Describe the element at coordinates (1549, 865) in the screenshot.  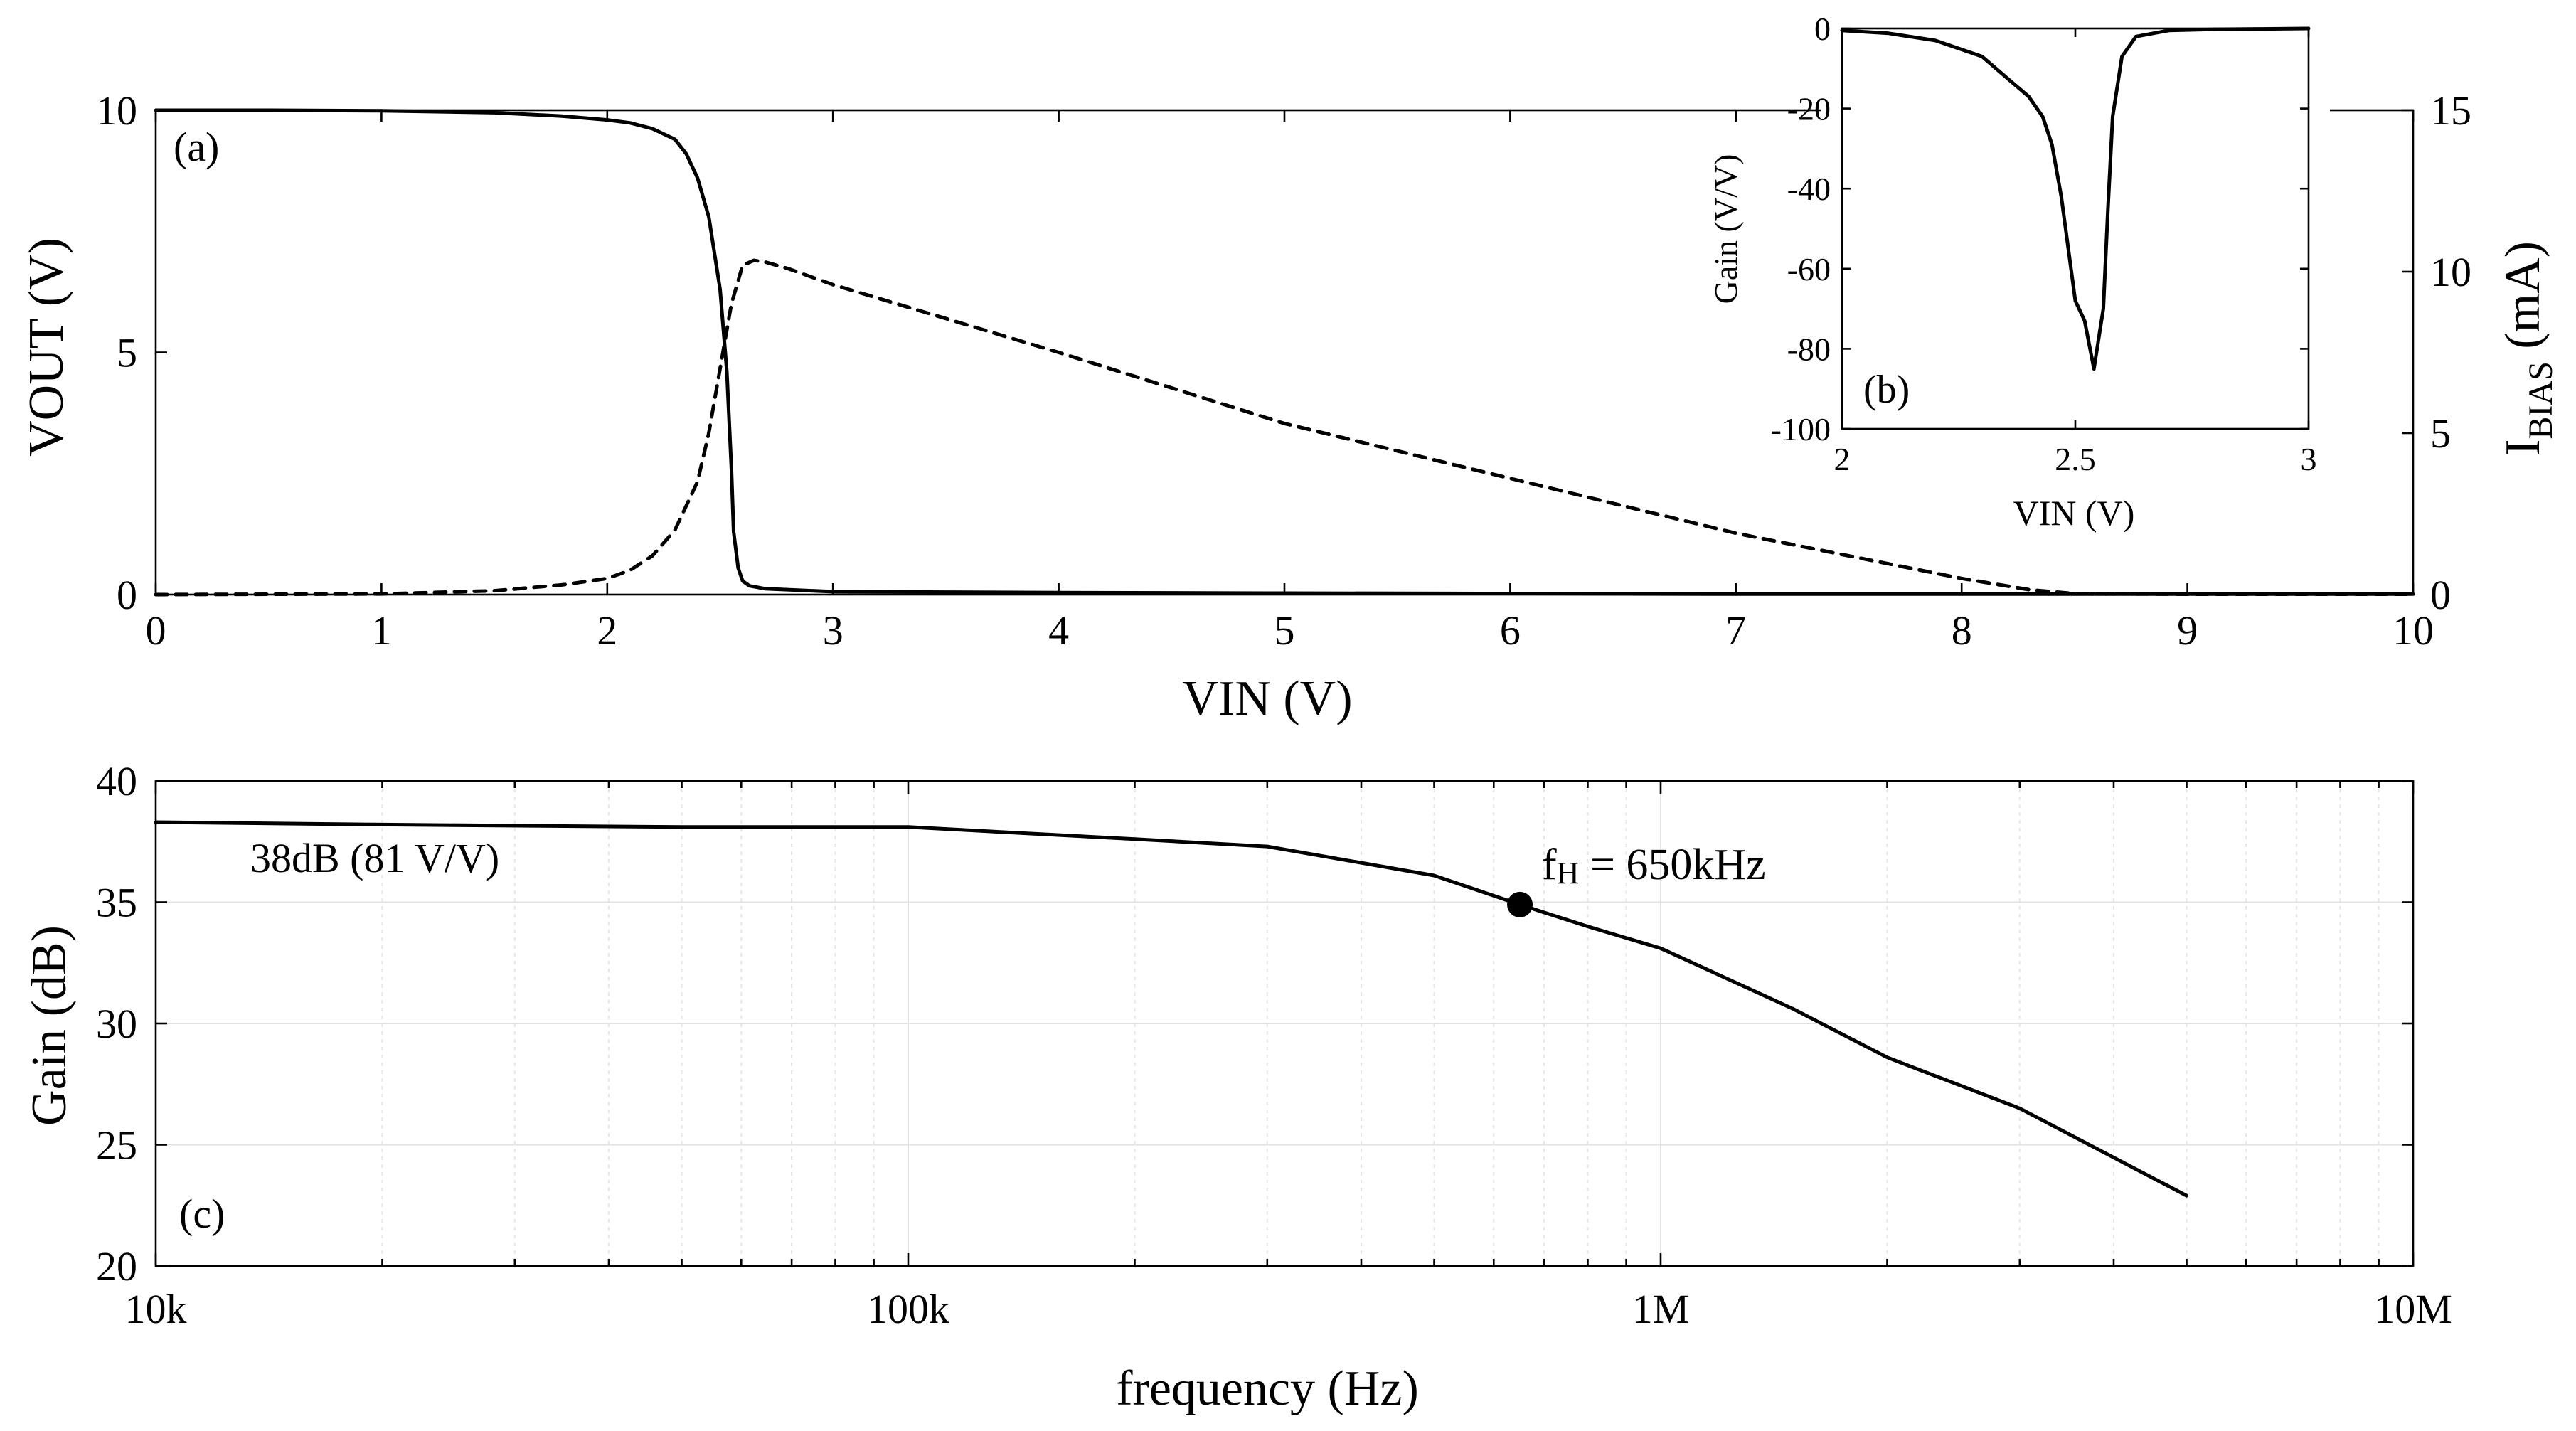
I see `fh-main: f` at that location.